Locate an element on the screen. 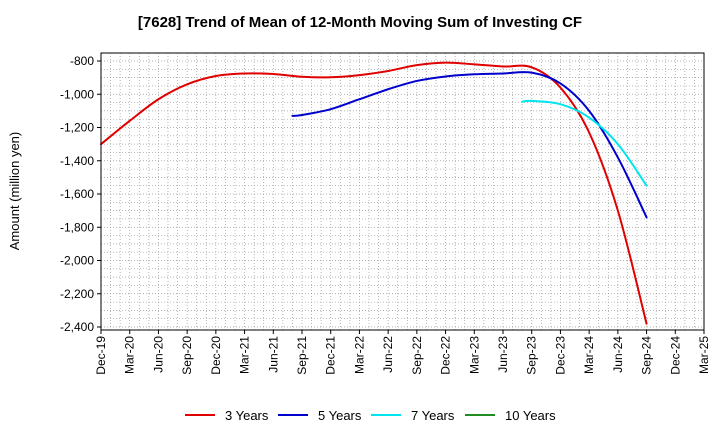  x-tick-label: Dec-23 is located at coordinates (560, 355).